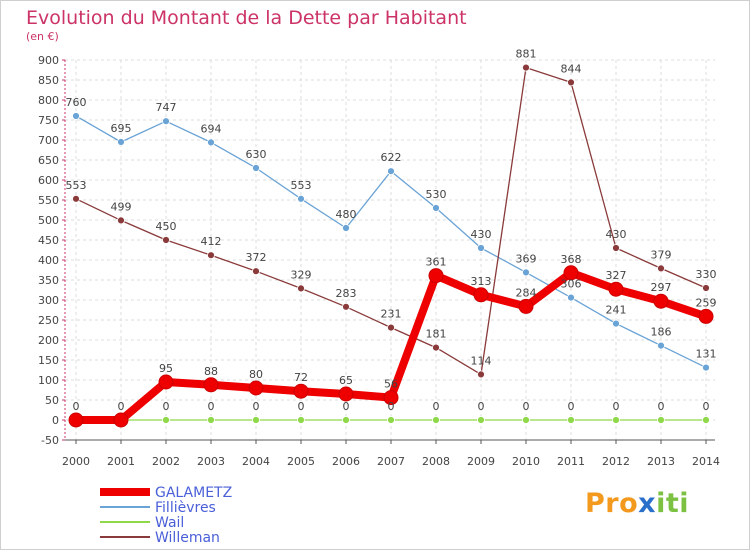 This screenshot has height=550, width=750. What do you see at coordinates (481, 360) in the screenshot?
I see `data-label: 114` at bounding box center [481, 360].